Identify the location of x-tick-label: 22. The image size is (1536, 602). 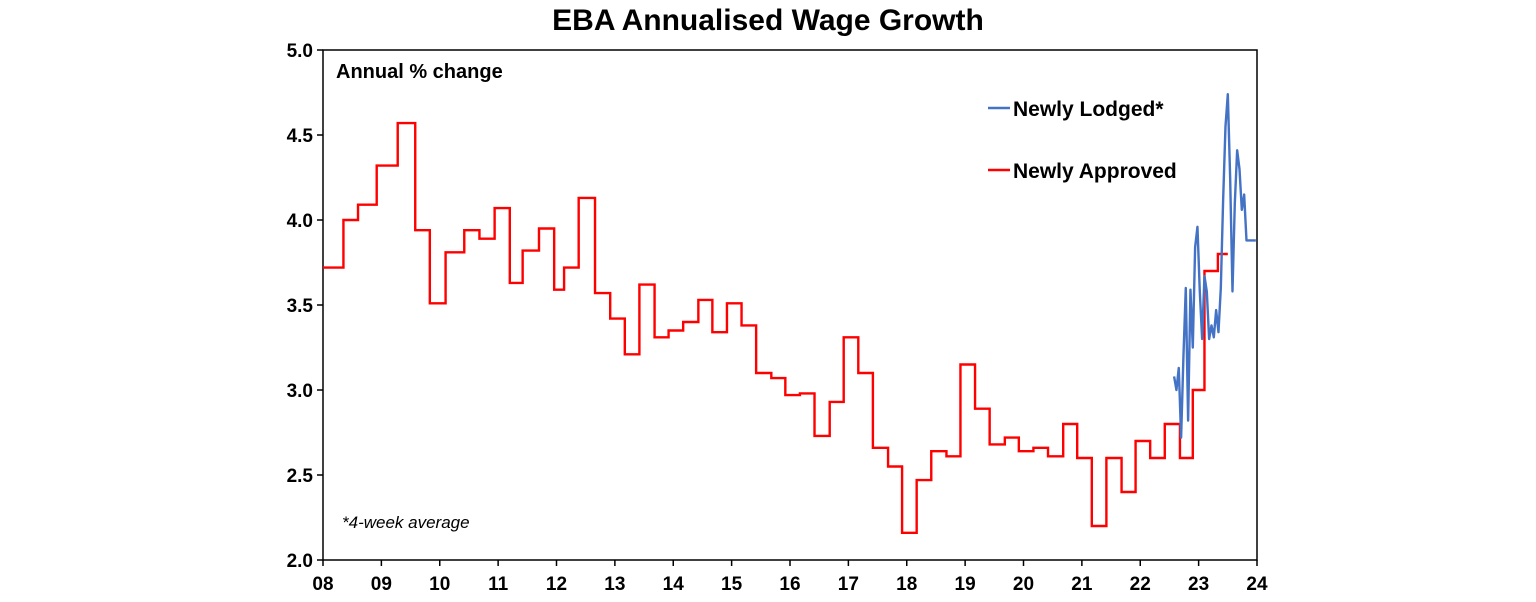
(1140, 584).